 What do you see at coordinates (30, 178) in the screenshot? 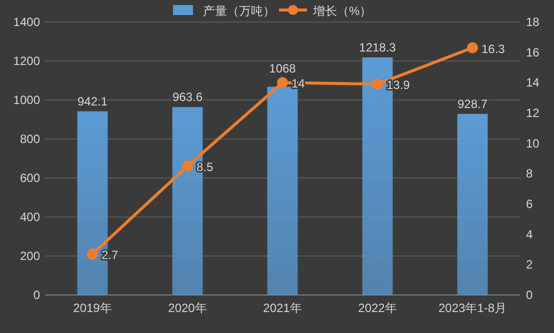
I see `y-tick-label: 600` at bounding box center [30, 178].